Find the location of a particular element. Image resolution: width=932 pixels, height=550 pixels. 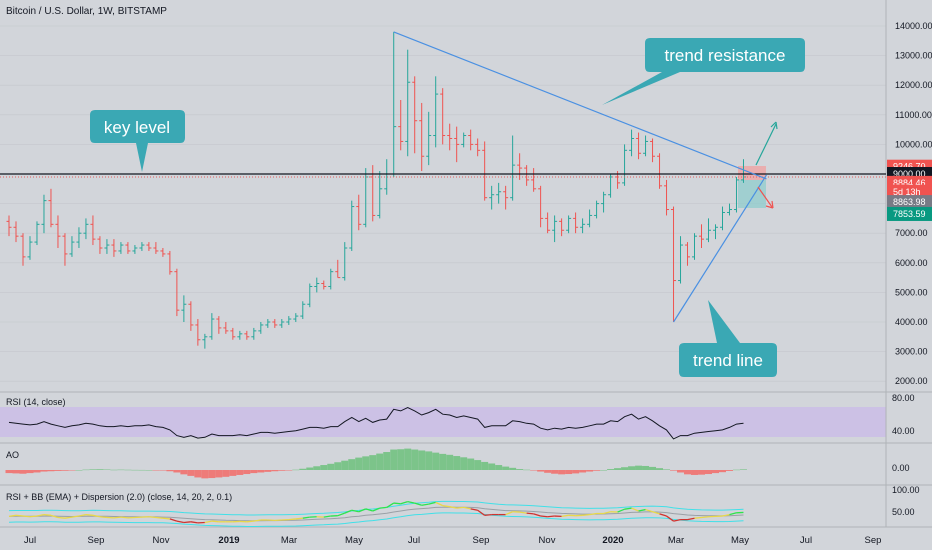

price-tag-label: 5d 13h is located at coordinates (907, 192).